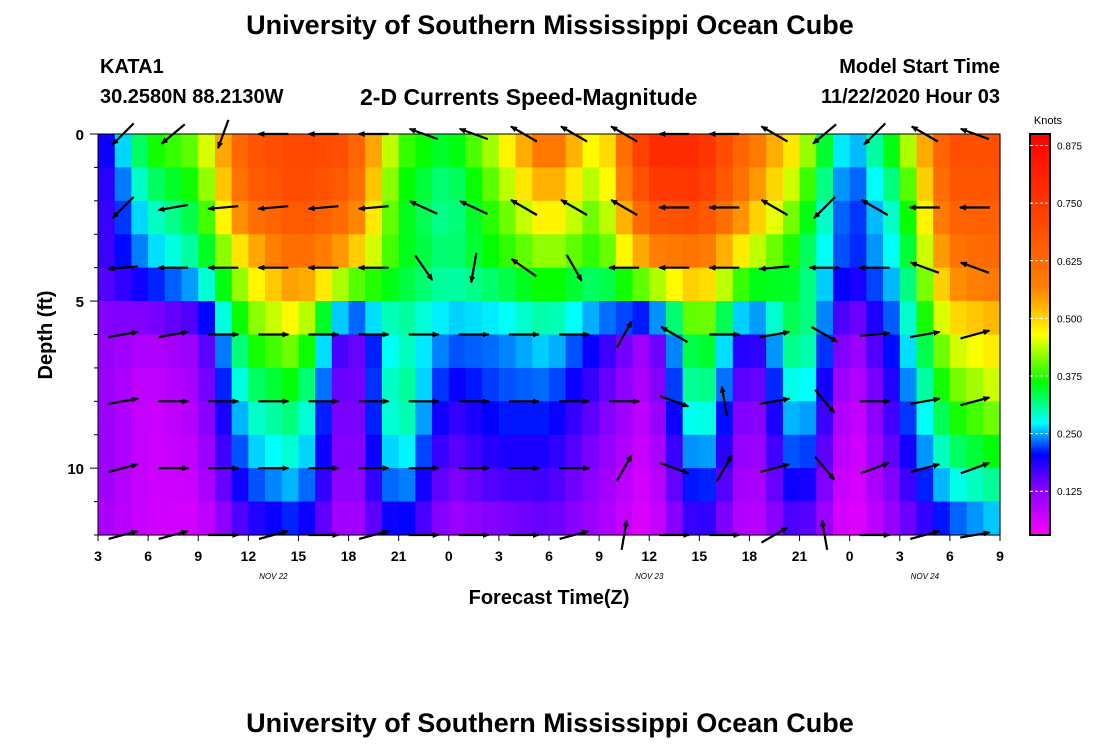  What do you see at coordinates (98, 556) in the screenshot?
I see `x-tick-label: 3` at bounding box center [98, 556].